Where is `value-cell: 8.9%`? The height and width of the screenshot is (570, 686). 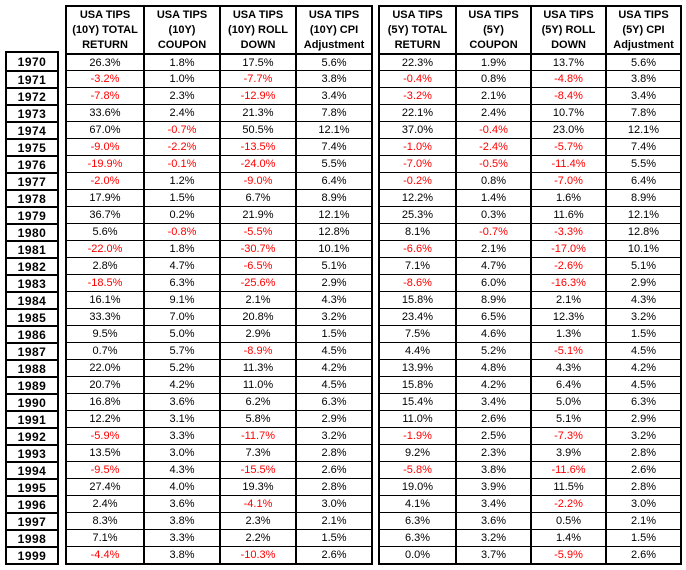 value-cell: 8.9% is located at coordinates (333, 197).